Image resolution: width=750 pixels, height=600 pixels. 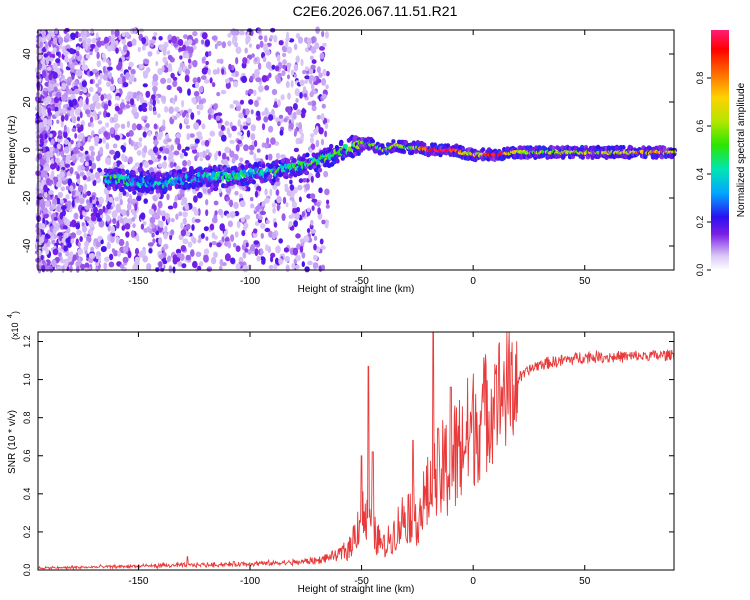 I want to click on snr-x-tick-label: -100, so click(x=250, y=581).